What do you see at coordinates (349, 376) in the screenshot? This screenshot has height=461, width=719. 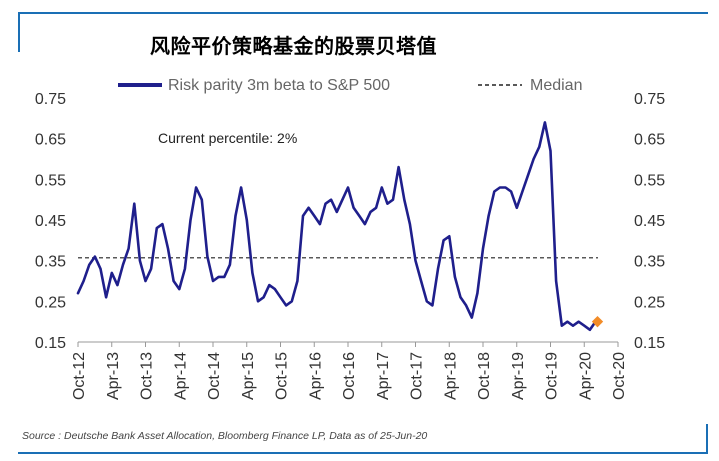 I see `x-tick-label: Oct-16` at bounding box center [349, 376].